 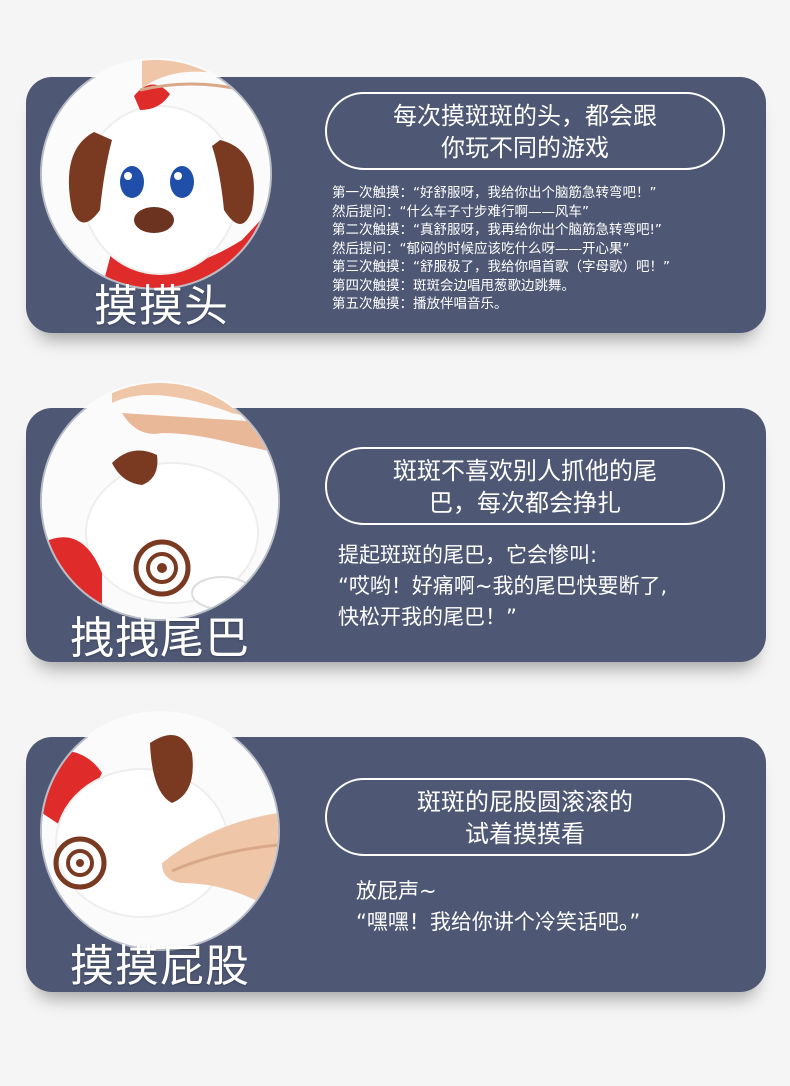 I want to click on description-line: 第三次触摸：“舒服极了，我给你唱首歌（字母歌）吧！”, so click(x=501, y=267).